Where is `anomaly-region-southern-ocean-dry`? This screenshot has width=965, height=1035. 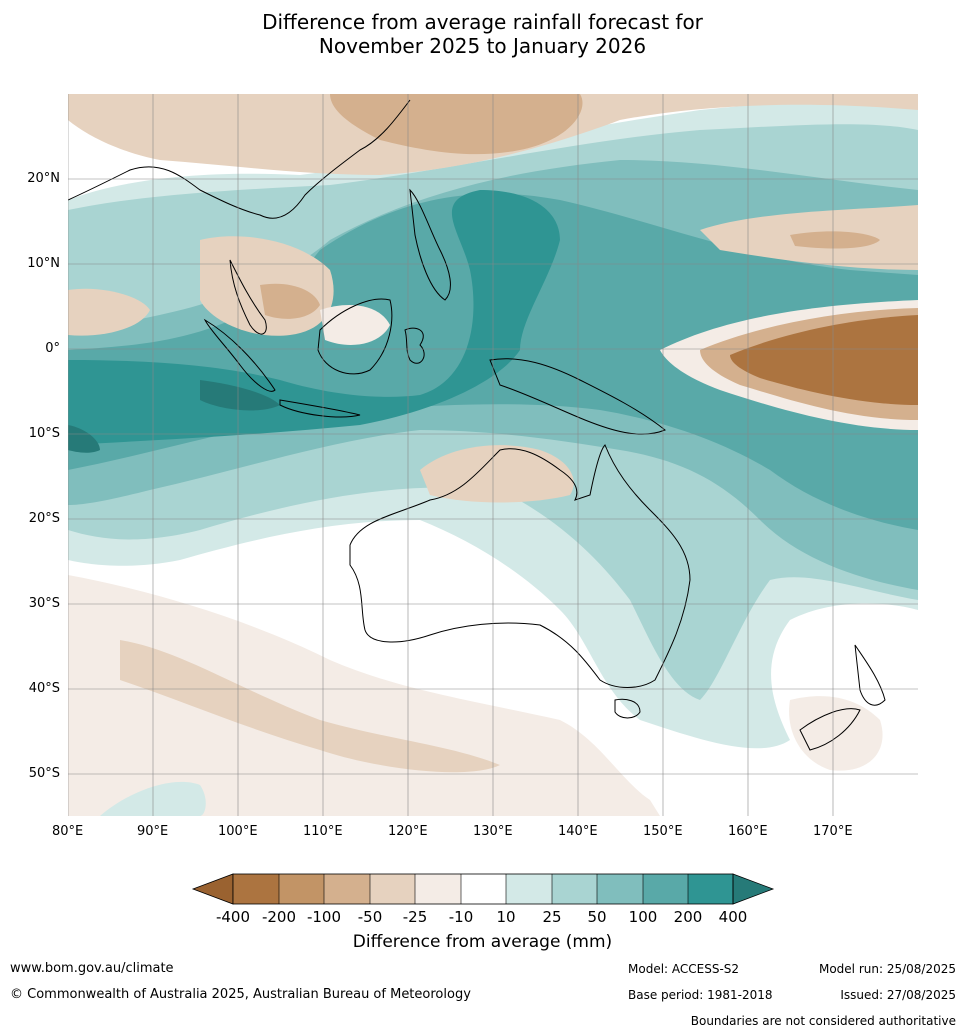
anomaly-region-southern-ocean-dry is located at coordinates (364, 695).